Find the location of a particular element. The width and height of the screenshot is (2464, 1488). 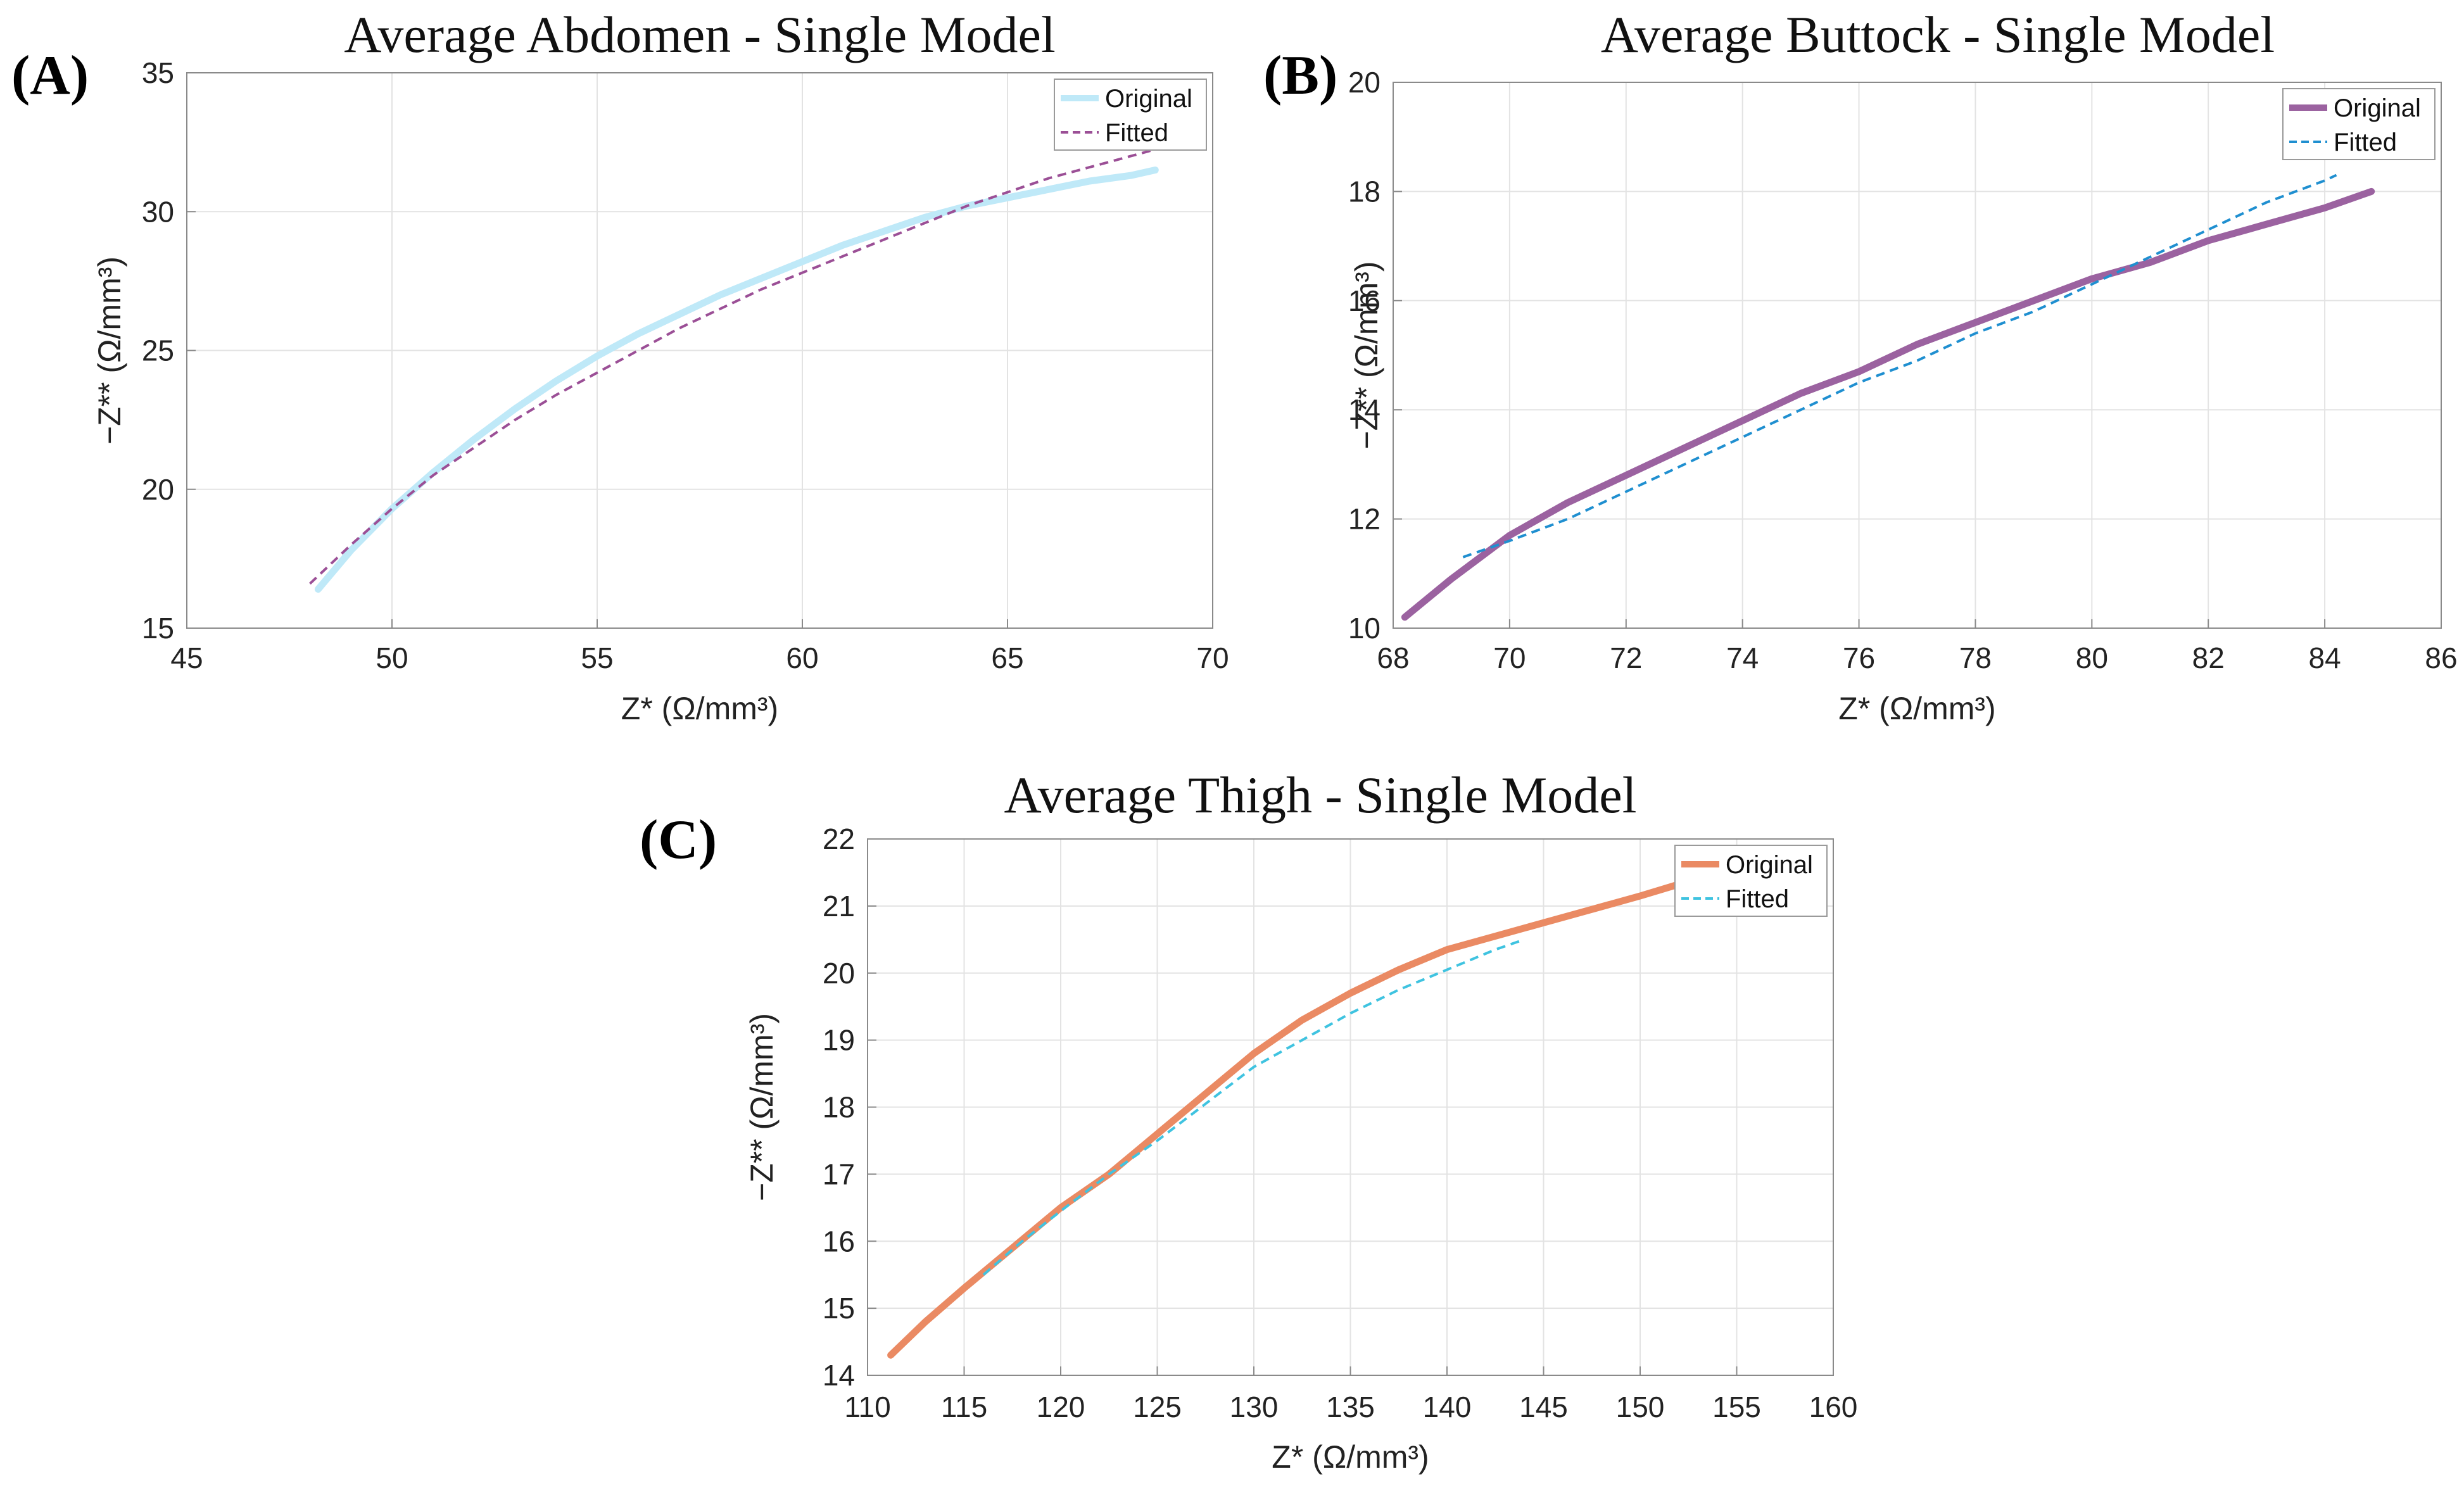

x-tick-label: 65 is located at coordinates (1007, 657).